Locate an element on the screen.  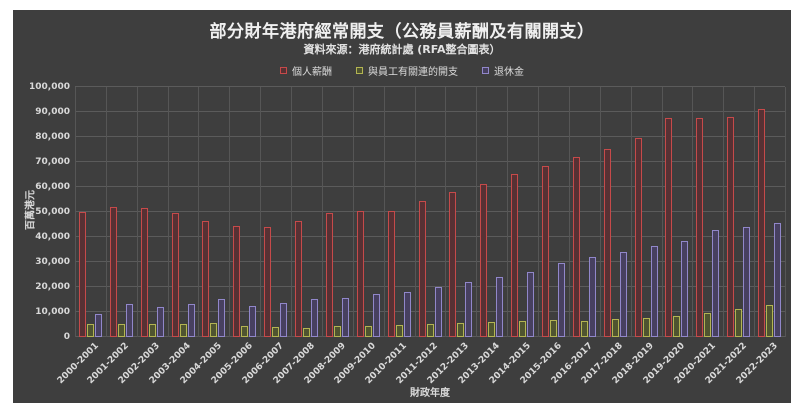
bar-series1-2014-2015 is located at coordinates (515, 255).